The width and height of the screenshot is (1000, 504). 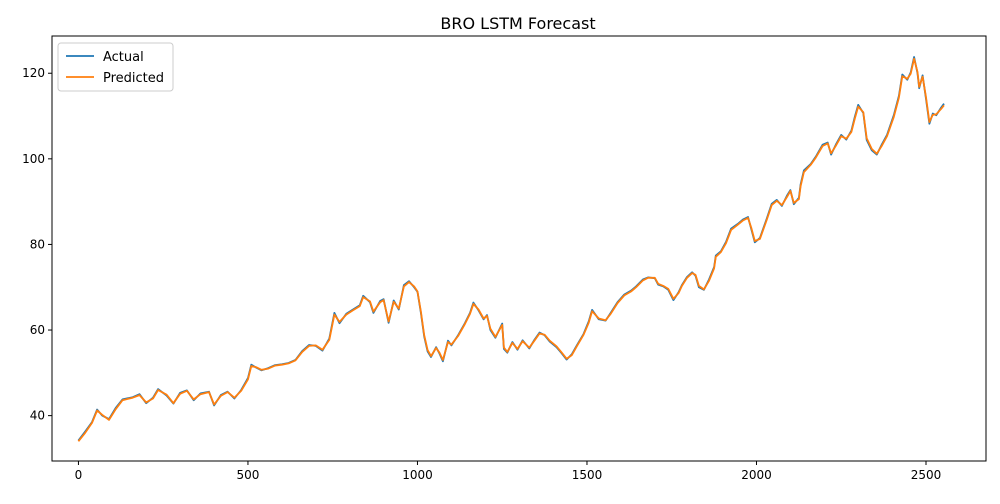 I want to click on x-tick-label: 500, so click(x=248, y=475).